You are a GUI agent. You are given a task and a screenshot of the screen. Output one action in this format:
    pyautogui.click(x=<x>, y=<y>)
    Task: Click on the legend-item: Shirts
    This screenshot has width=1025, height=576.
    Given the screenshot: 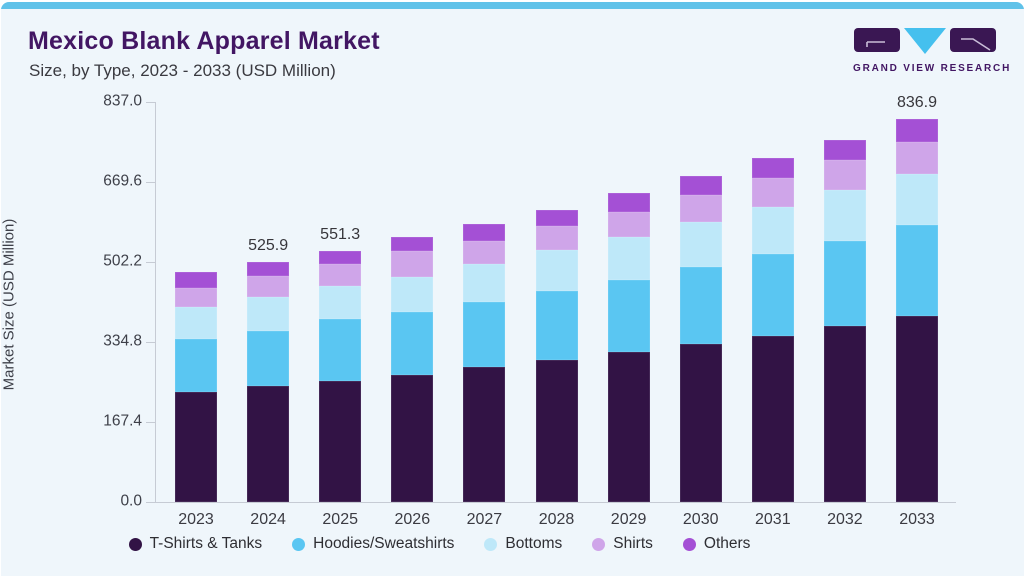 What is the action you would take?
    pyautogui.click(x=622, y=544)
    